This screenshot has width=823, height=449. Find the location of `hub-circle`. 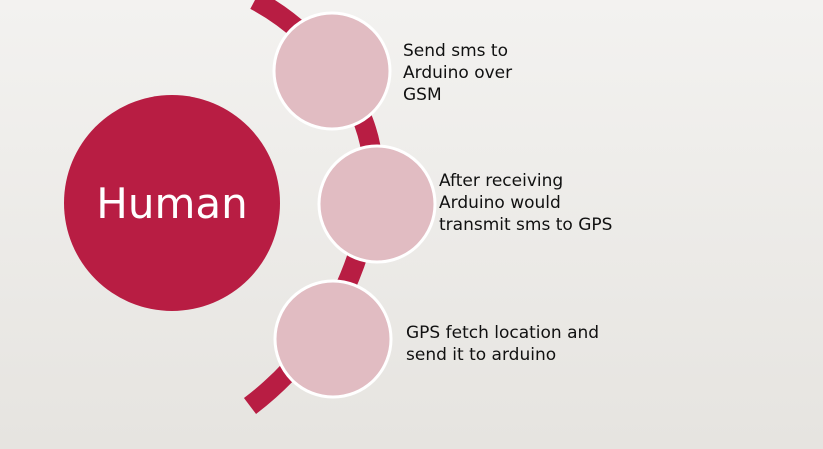

hub-circle is located at coordinates (172, 203).